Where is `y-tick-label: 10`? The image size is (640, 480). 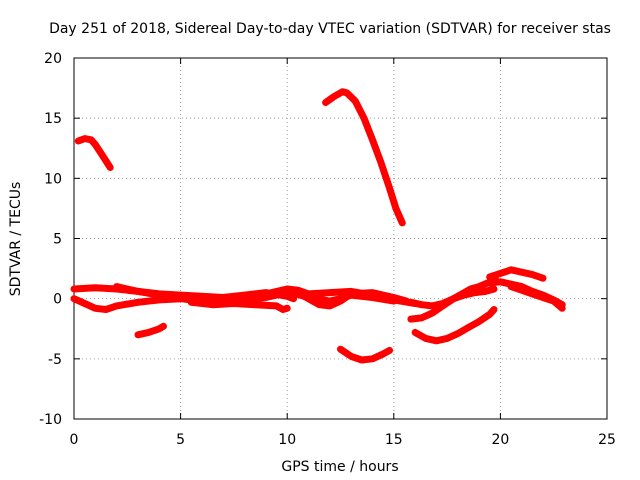
y-tick-label: 10 is located at coordinates (53, 179).